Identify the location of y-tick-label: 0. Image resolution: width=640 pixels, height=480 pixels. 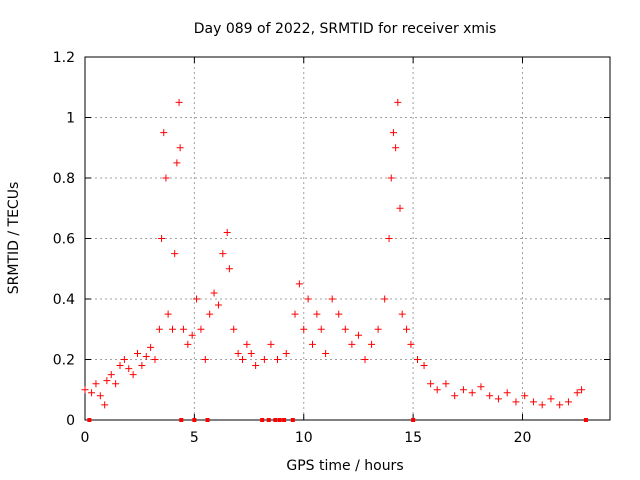
(70, 421).